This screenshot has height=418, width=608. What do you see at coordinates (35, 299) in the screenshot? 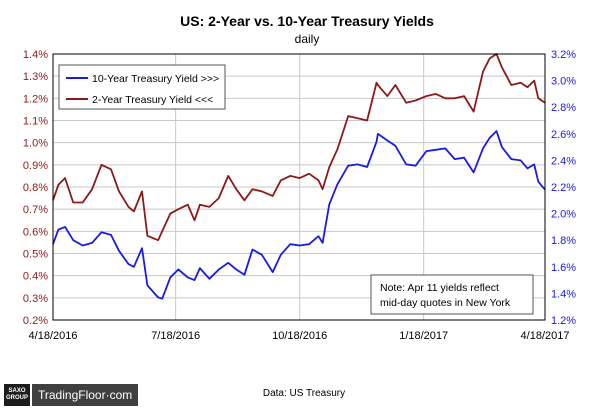
I see `left-tick-label: 0.3%` at bounding box center [35, 299].